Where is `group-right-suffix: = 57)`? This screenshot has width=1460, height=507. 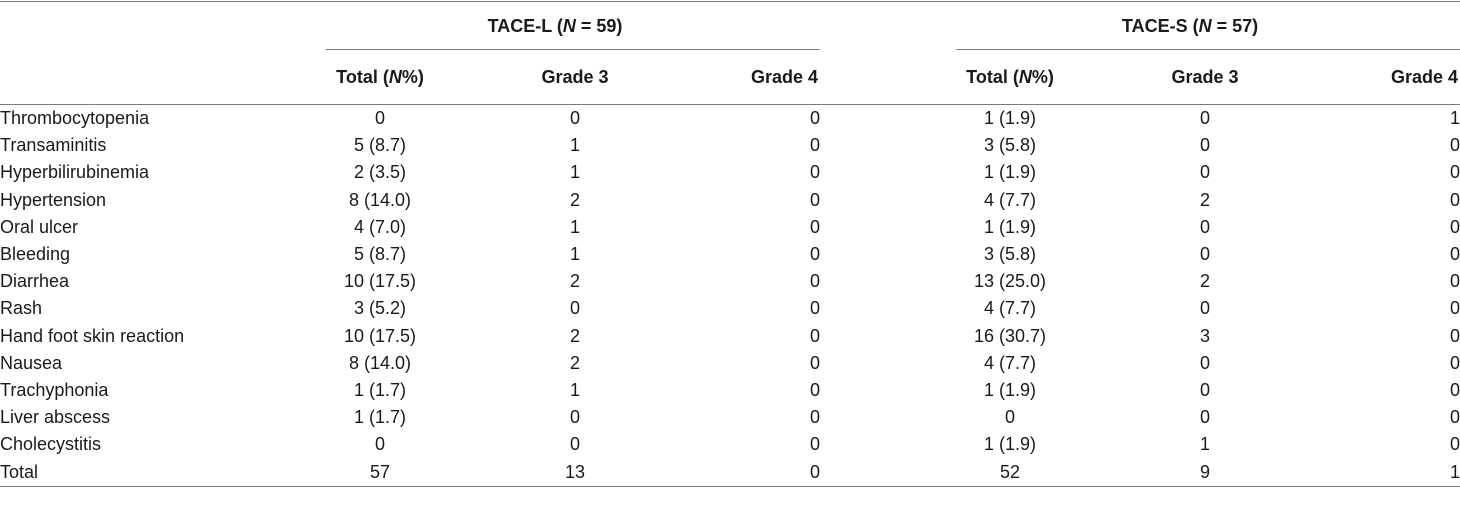
group-right-suffix: = 57) is located at coordinates (1235, 25).